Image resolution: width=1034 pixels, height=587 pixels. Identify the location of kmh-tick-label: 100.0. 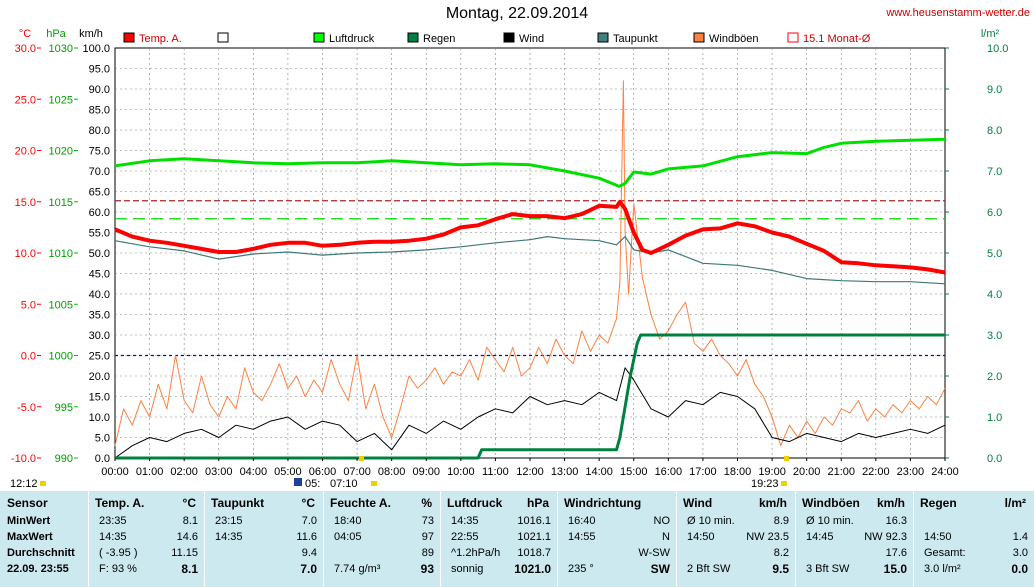
(96, 49).